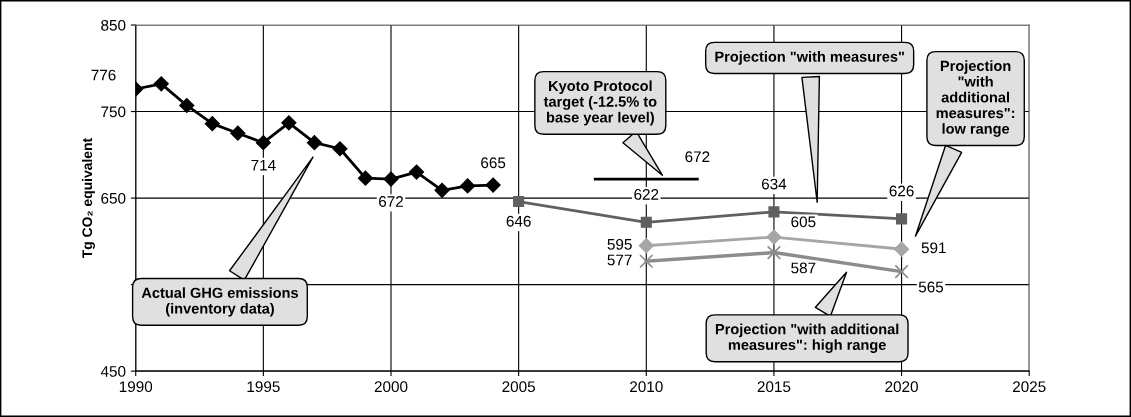 This screenshot has height=417, width=1131. What do you see at coordinates (88, 198) in the screenshot?
I see `y-axis-title: Tg CO₂ equivalent` at bounding box center [88, 198].